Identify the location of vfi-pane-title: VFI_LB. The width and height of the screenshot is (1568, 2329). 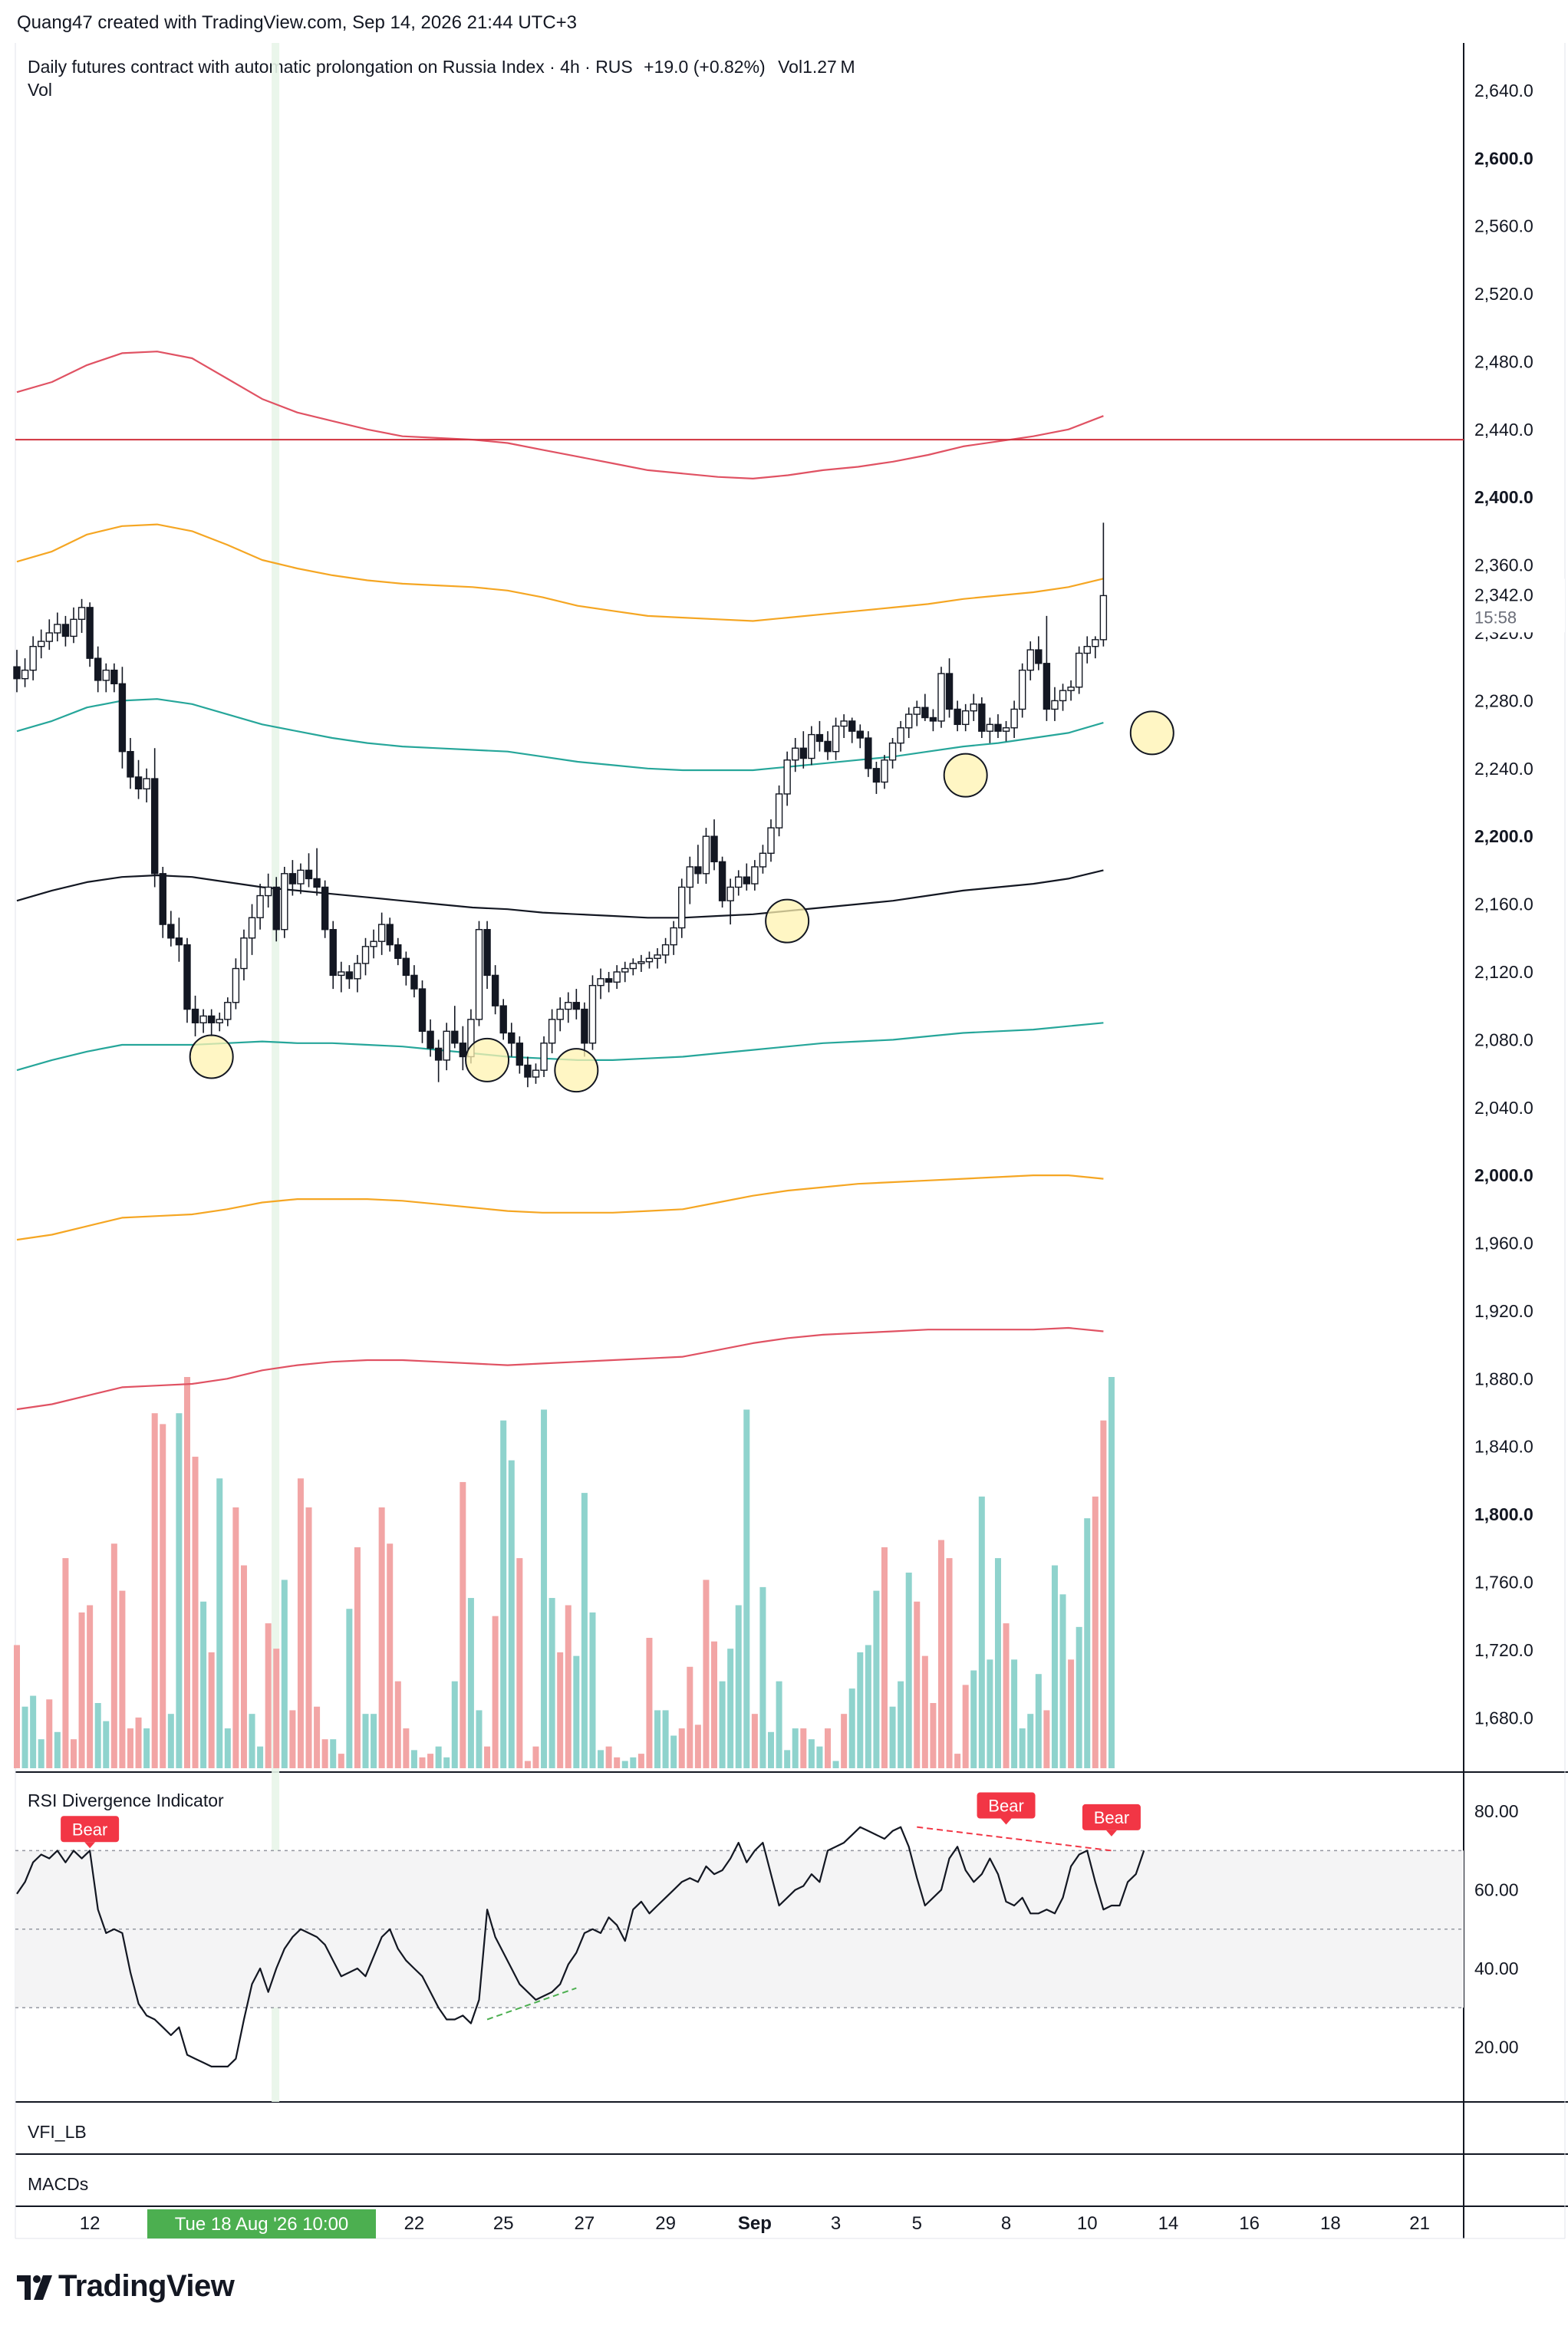
(57, 2132).